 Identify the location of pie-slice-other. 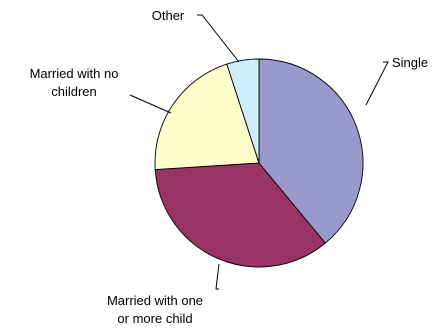
(243, 111).